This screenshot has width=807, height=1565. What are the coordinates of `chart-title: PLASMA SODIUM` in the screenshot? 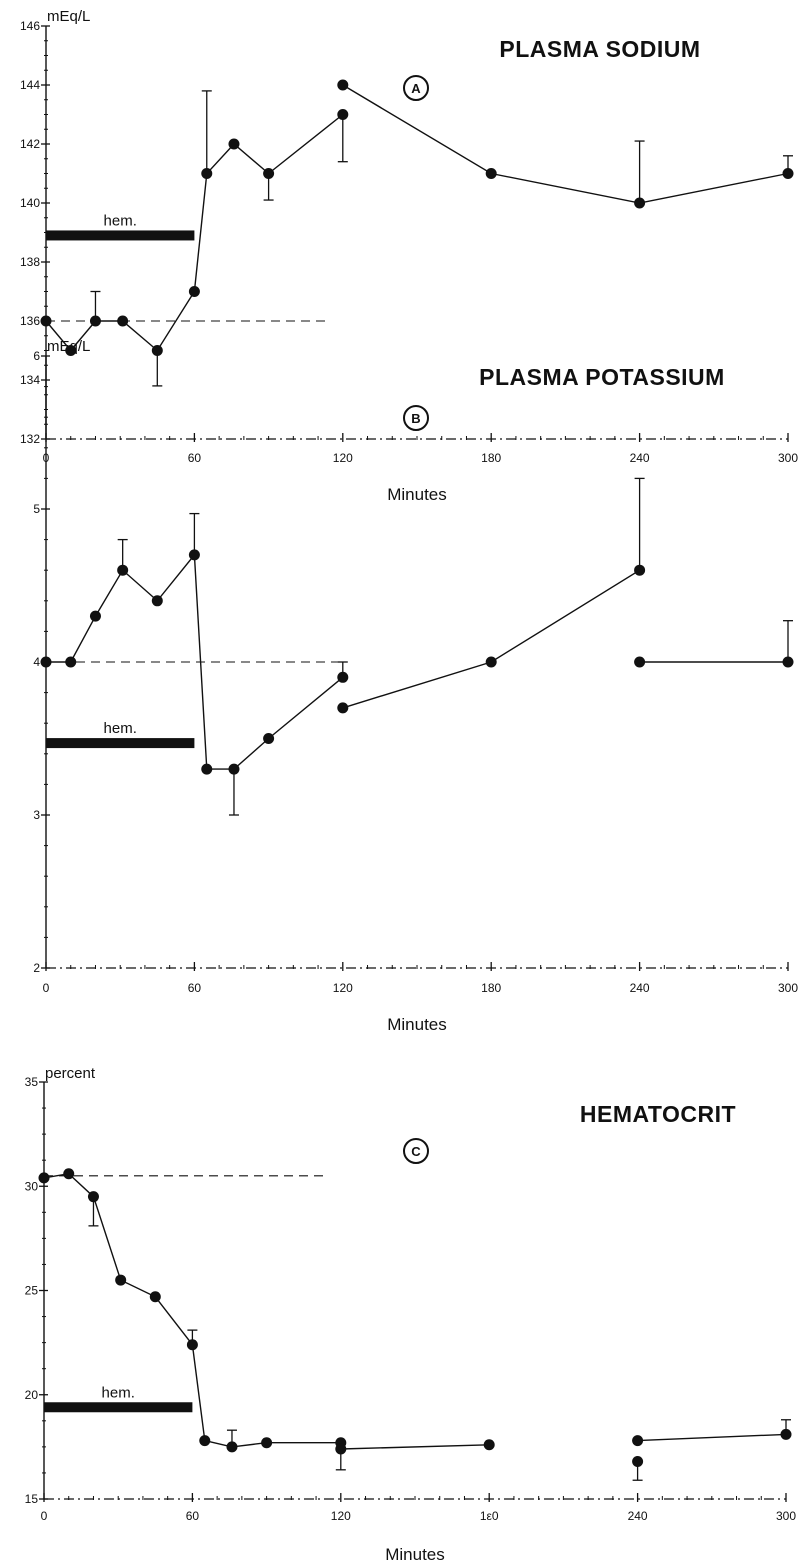 It's located at (599, 49).